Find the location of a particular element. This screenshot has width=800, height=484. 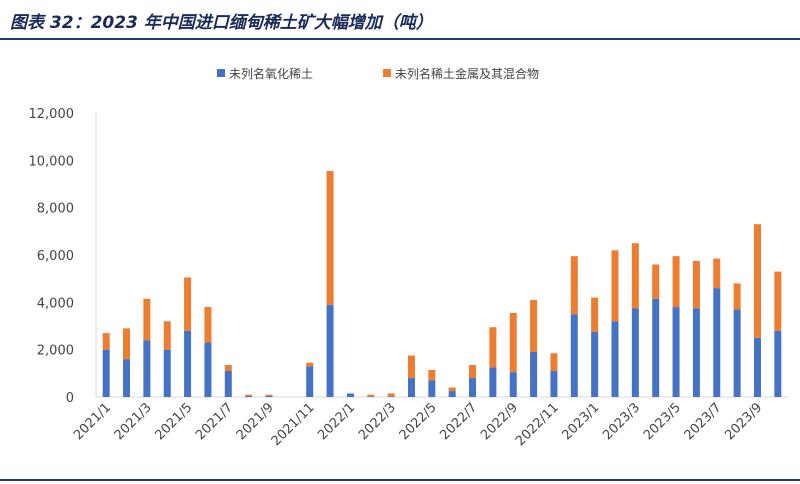

legend: 未列名氧化稀土 未列名稀土金属及其混合物 is located at coordinates (378, 73).